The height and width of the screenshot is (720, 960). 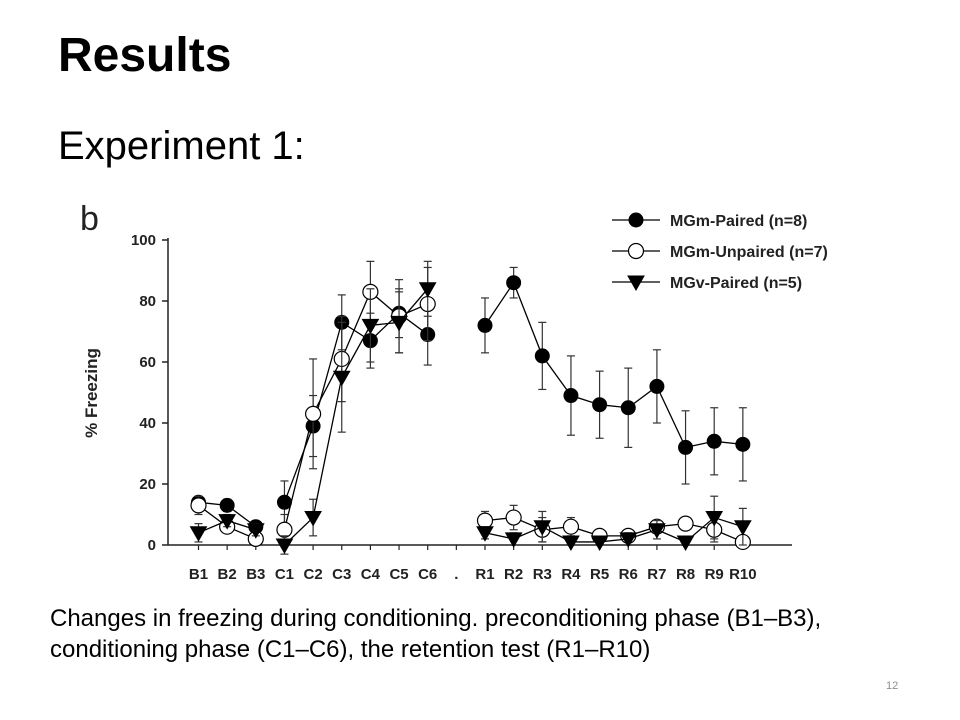 What do you see at coordinates (736, 283) in the screenshot?
I see `legend-label: MGv-Paired (n=5)` at bounding box center [736, 283].